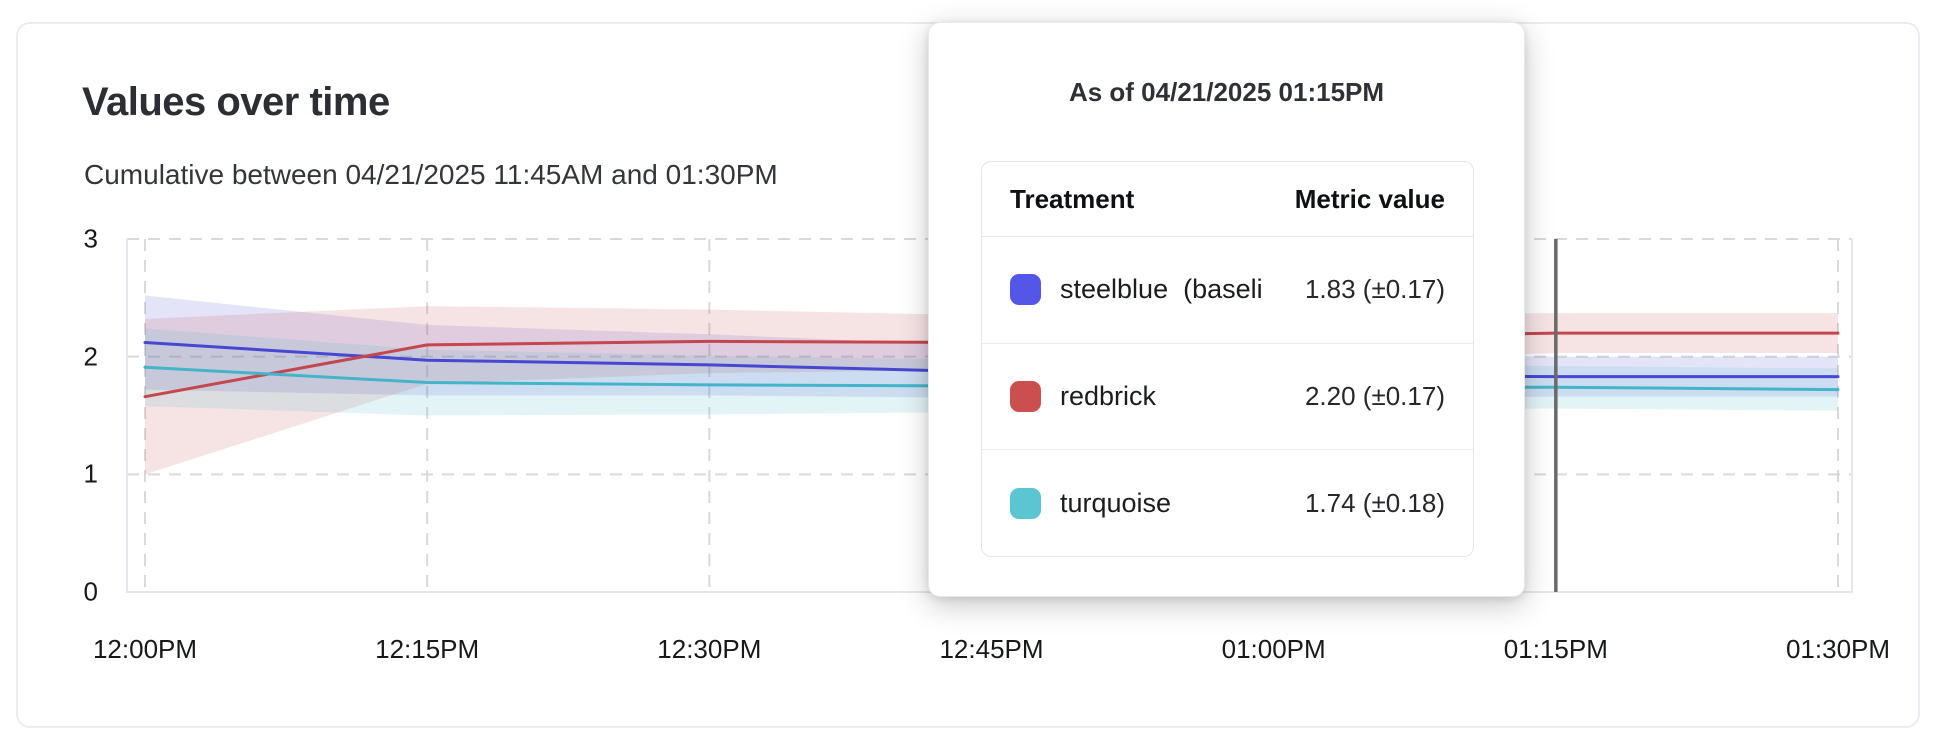 The image size is (1944, 750). I want to click on treatment-label: steelblue (baseli, so click(1161, 289).